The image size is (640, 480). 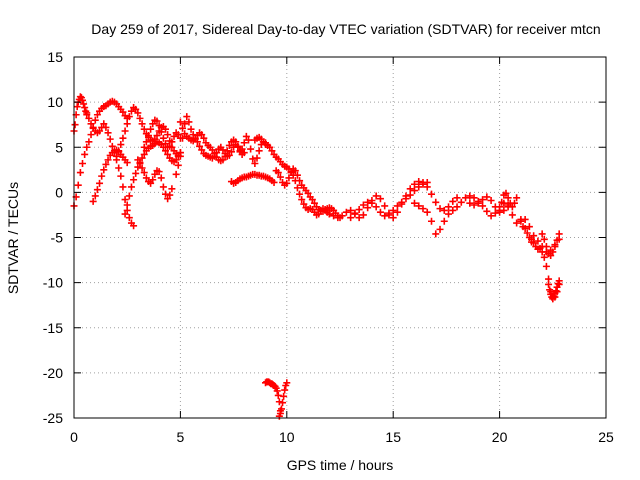 I want to click on x-tick-label: 25, so click(x=606, y=437).